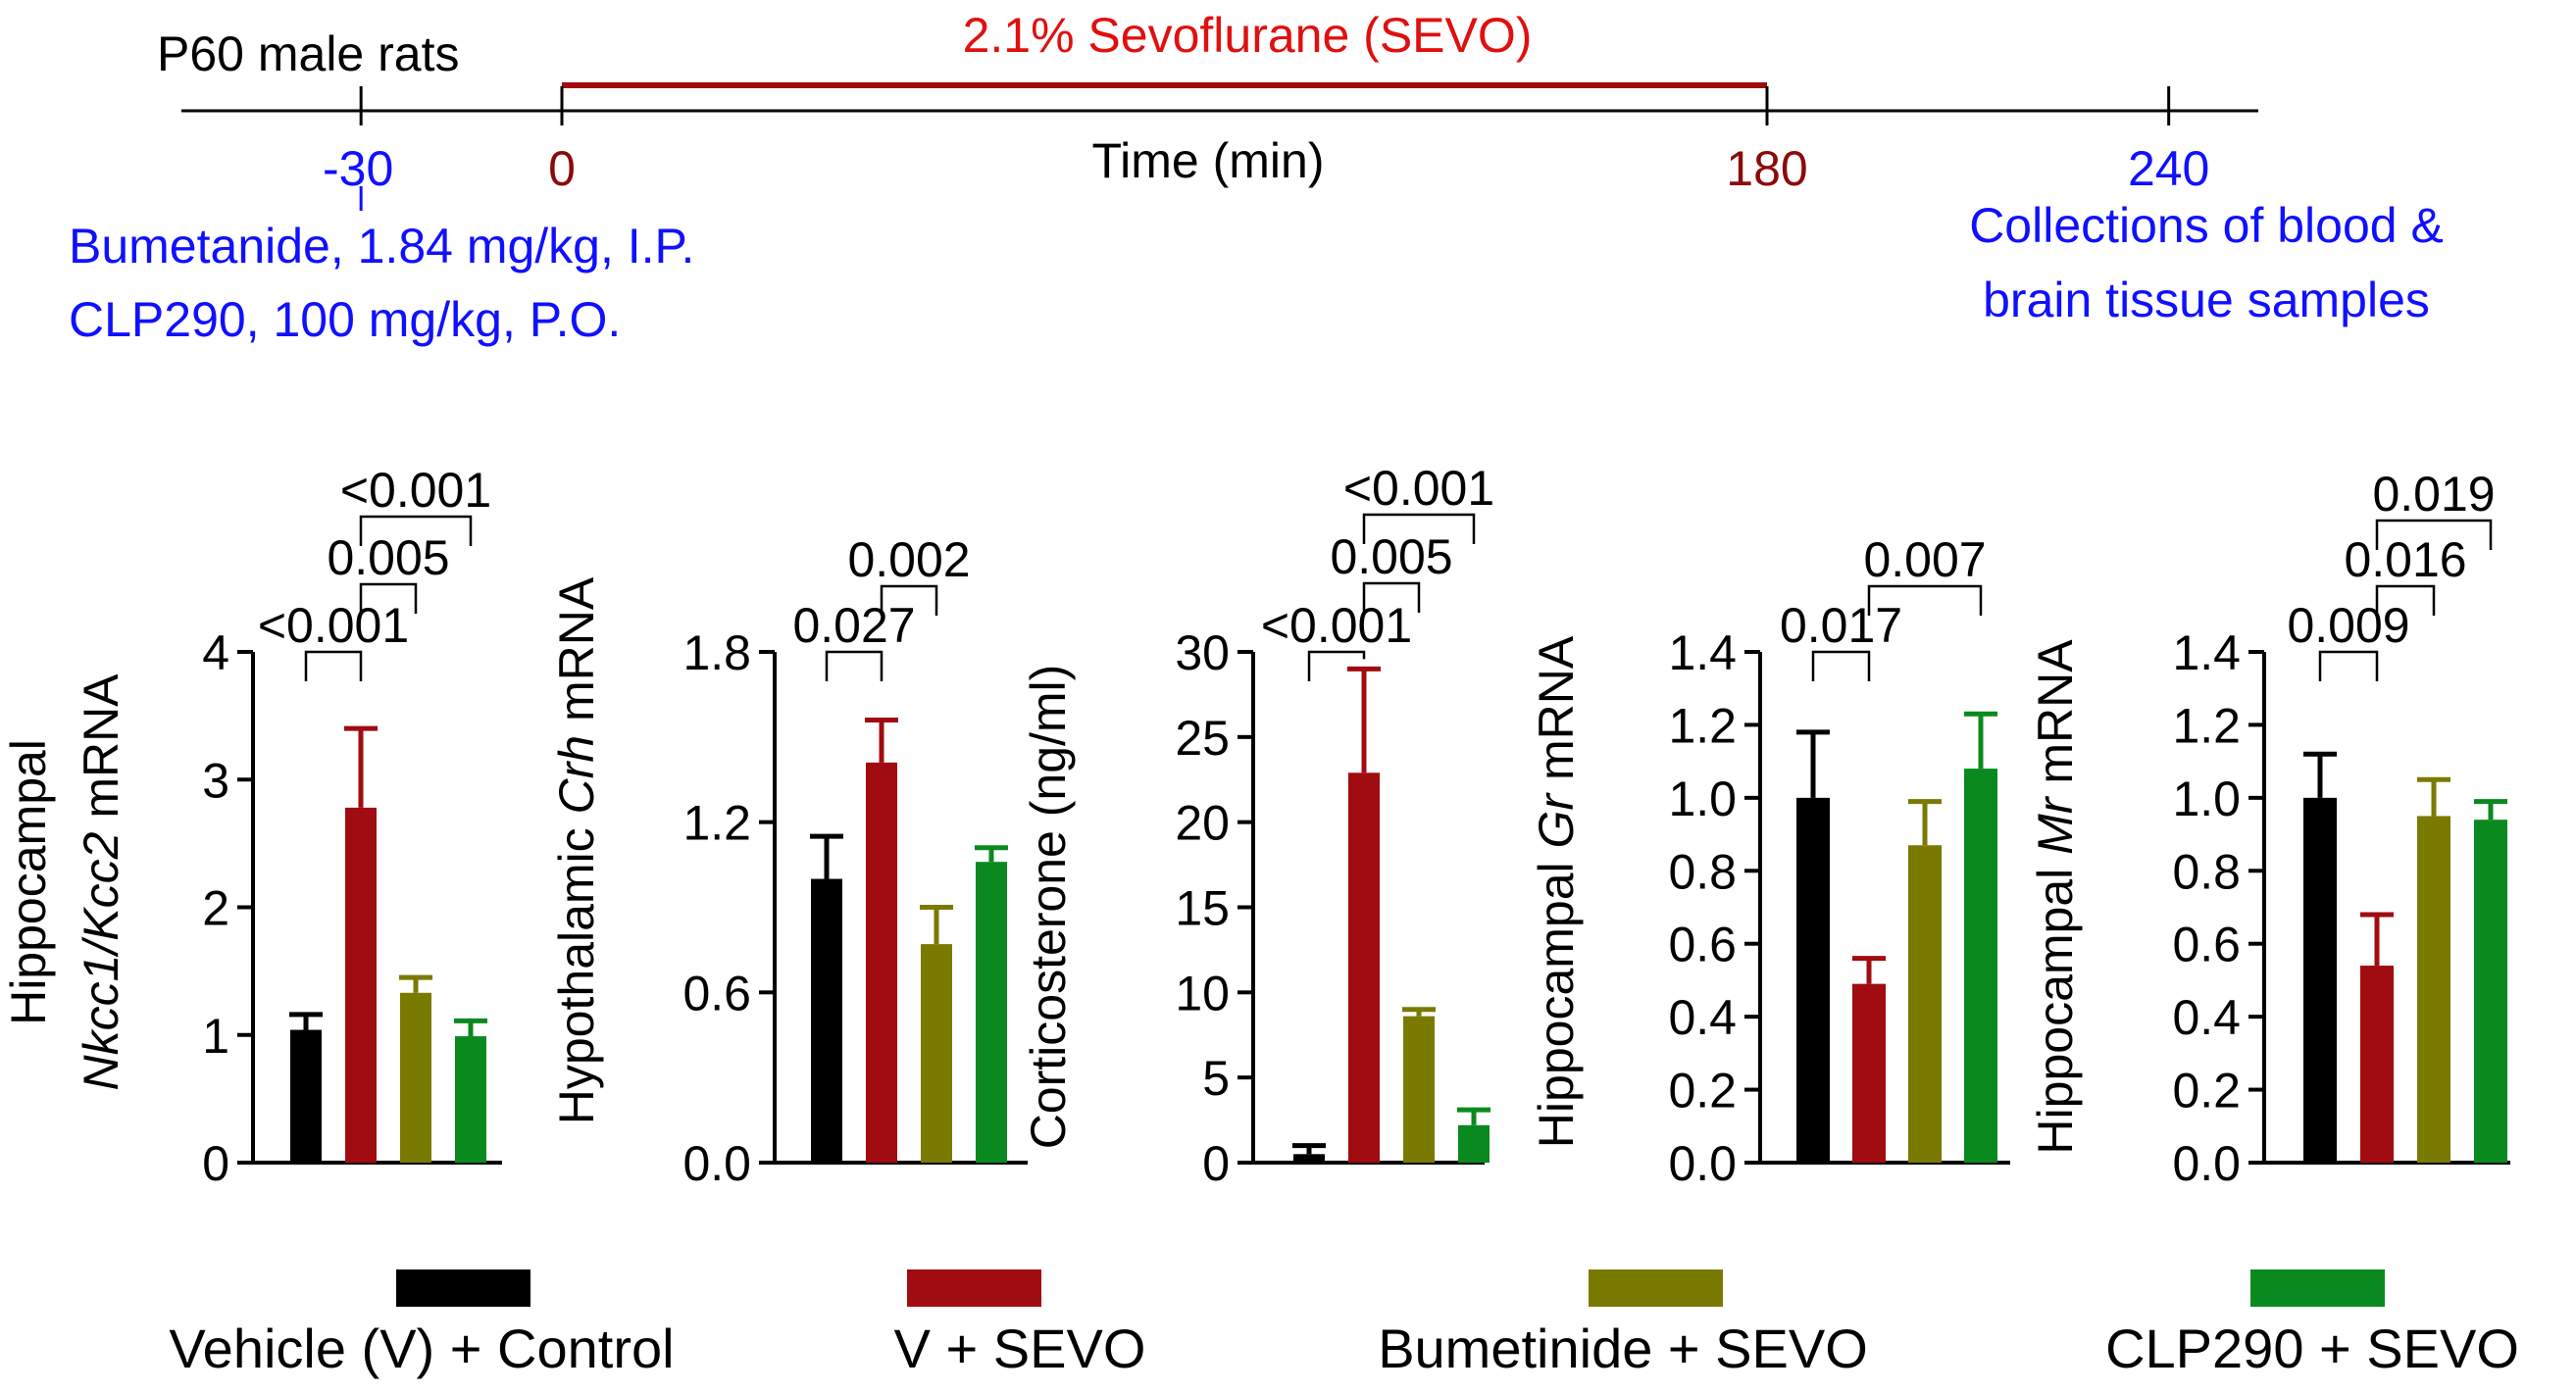 The image size is (2576, 1393). Describe the element at coordinates (1020, 1348) in the screenshot. I see `legend-label-1: V + SEVO` at that location.